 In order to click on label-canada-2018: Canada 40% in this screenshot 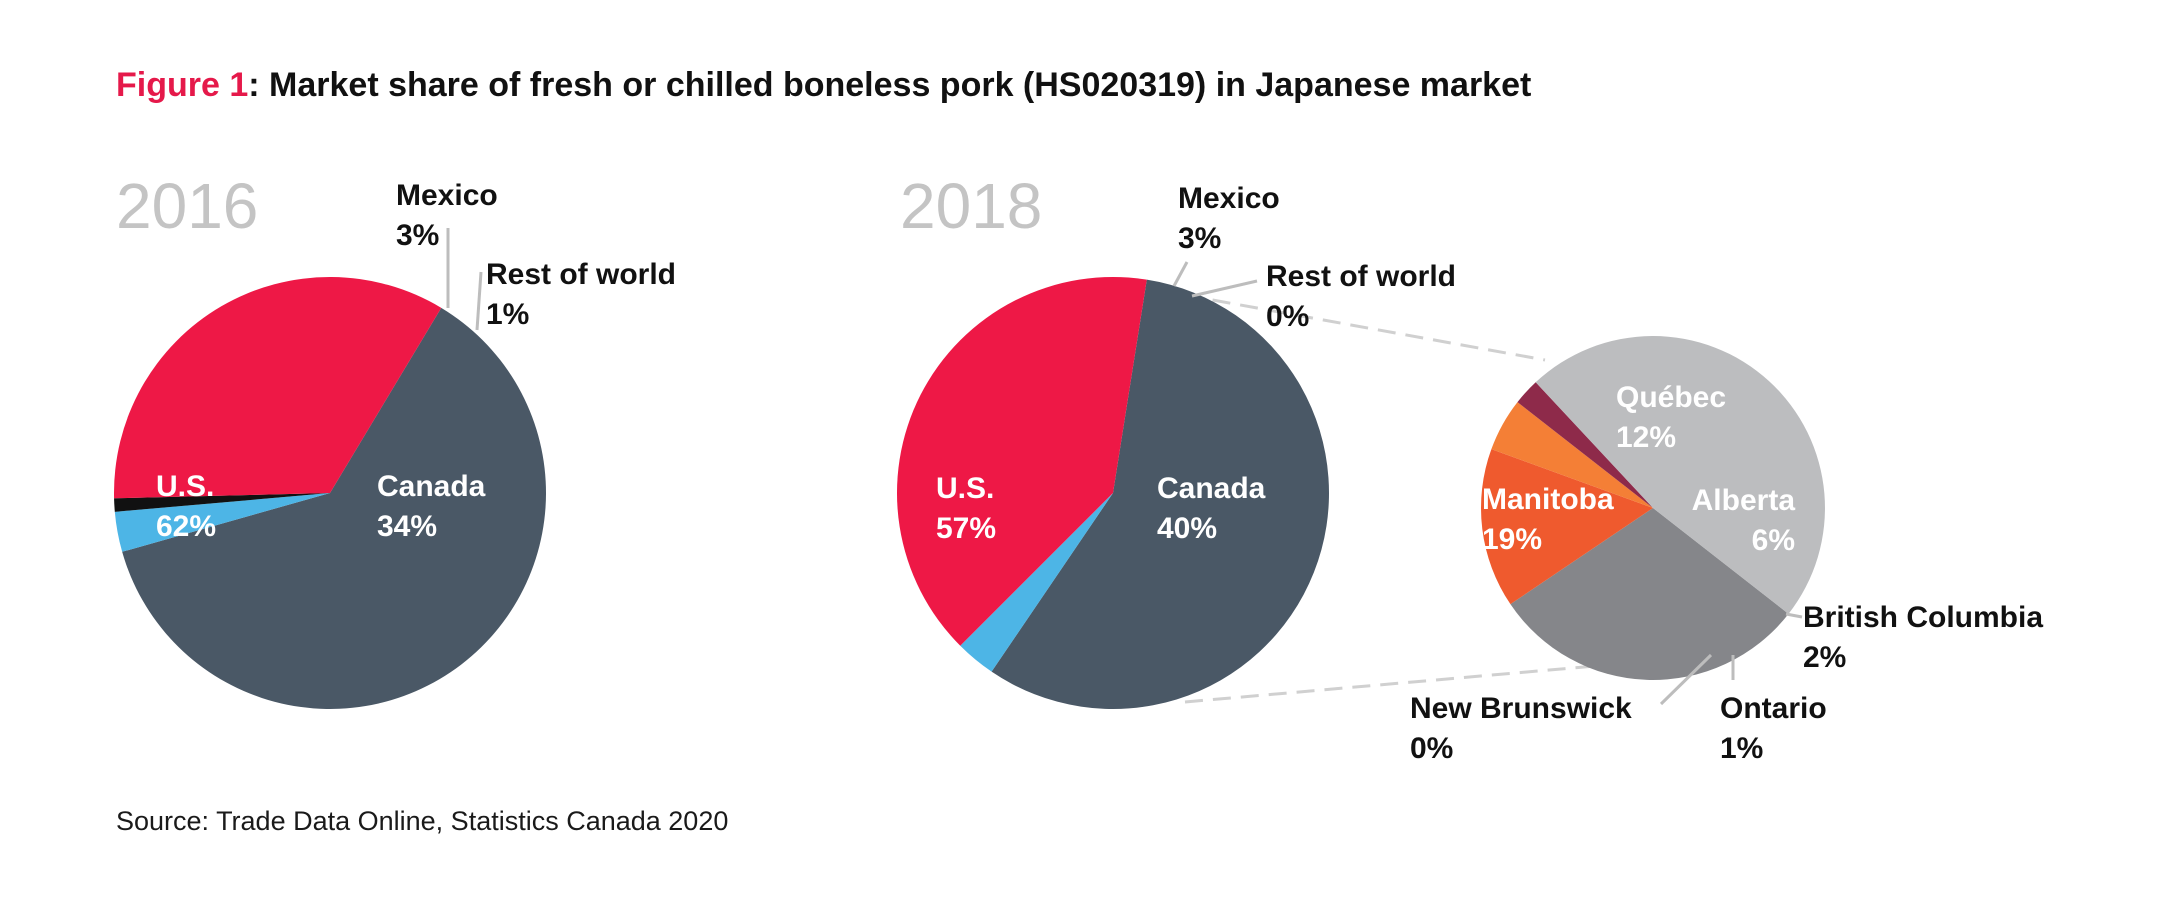, I will do `click(1211, 508)`.